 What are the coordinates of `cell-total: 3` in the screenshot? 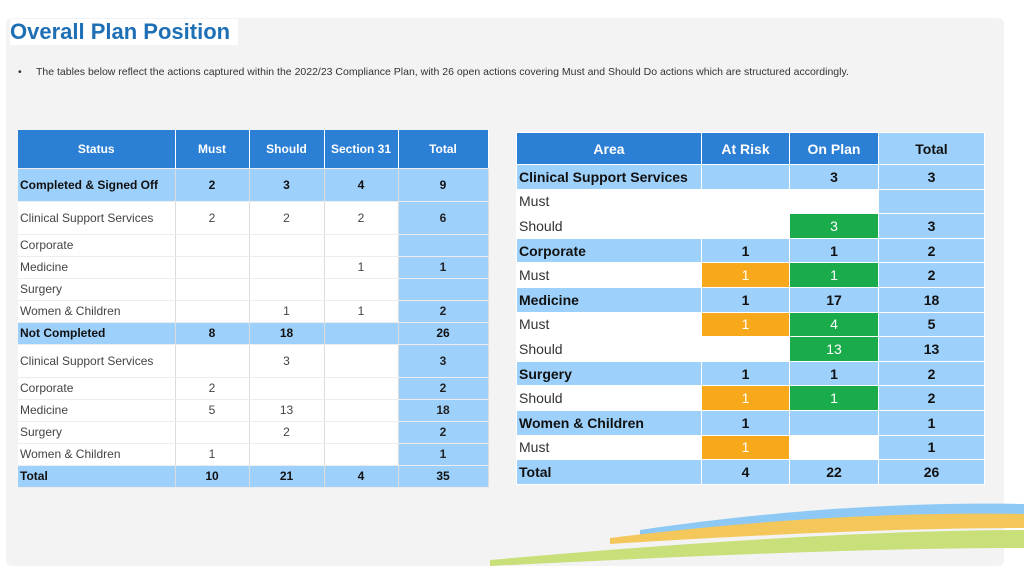 It's located at (931, 226).